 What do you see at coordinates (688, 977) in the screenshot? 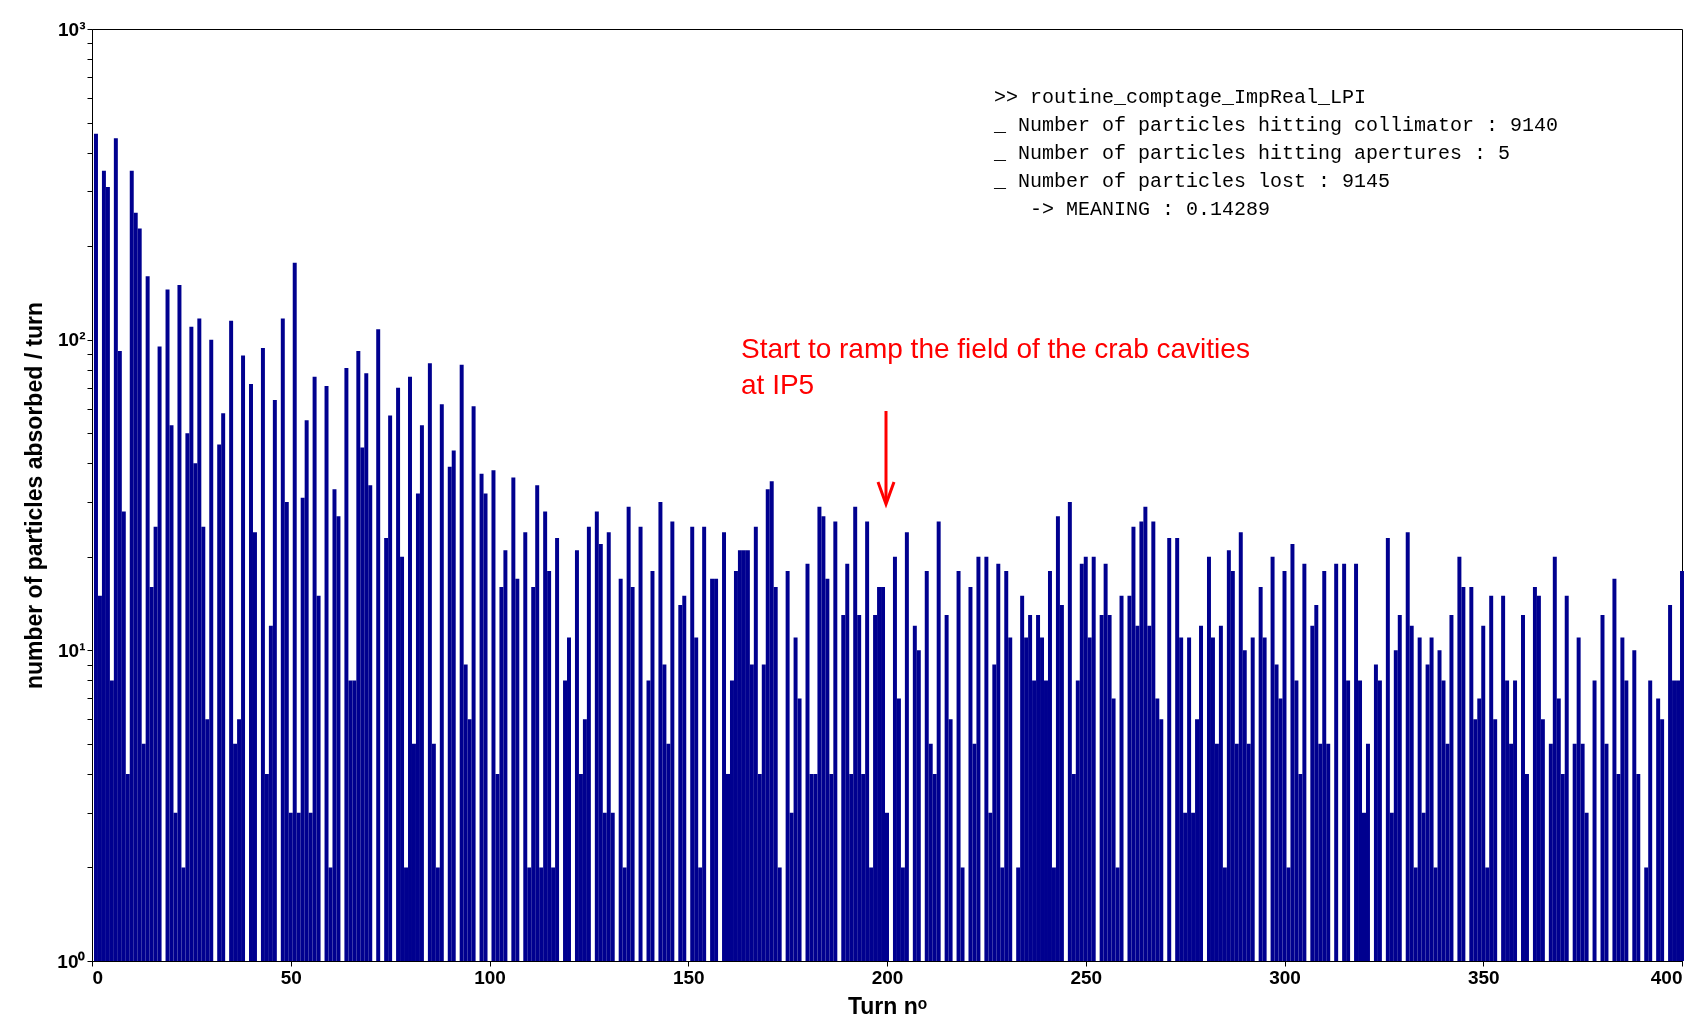
I see `x-tick-label: 150` at bounding box center [688, 977].